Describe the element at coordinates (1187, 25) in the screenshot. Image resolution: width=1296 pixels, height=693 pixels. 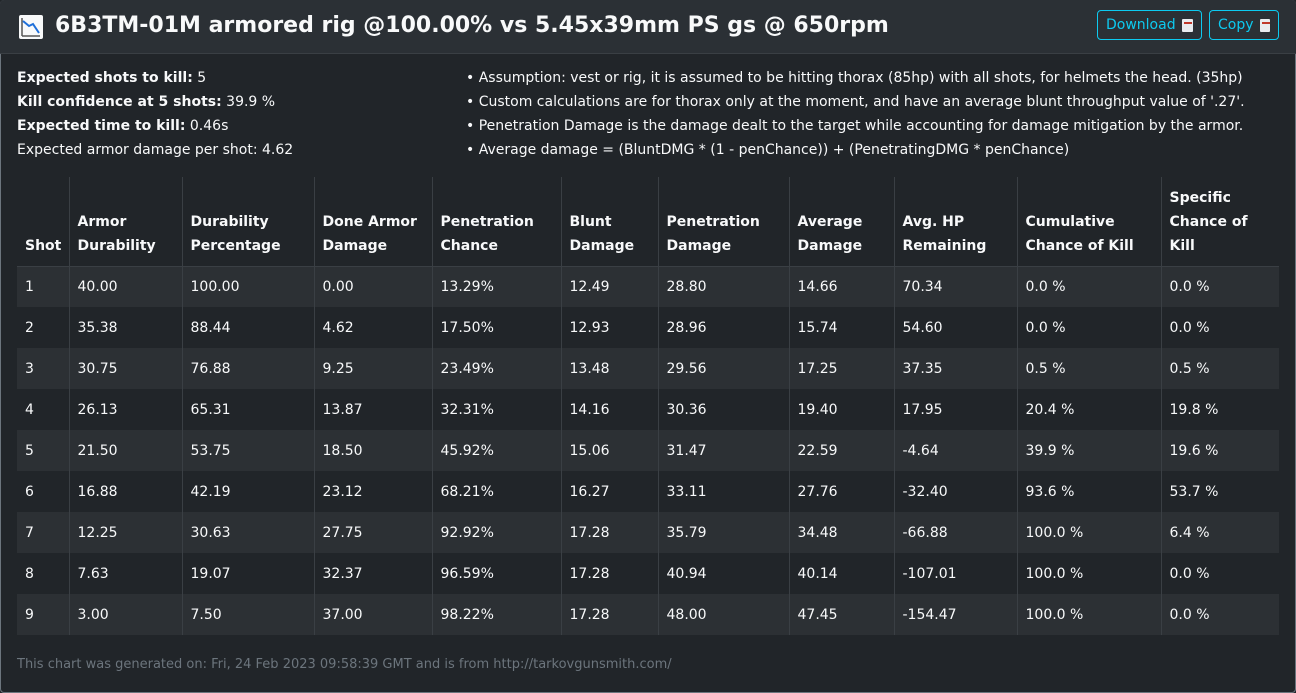
I see `image-icon` at that location.